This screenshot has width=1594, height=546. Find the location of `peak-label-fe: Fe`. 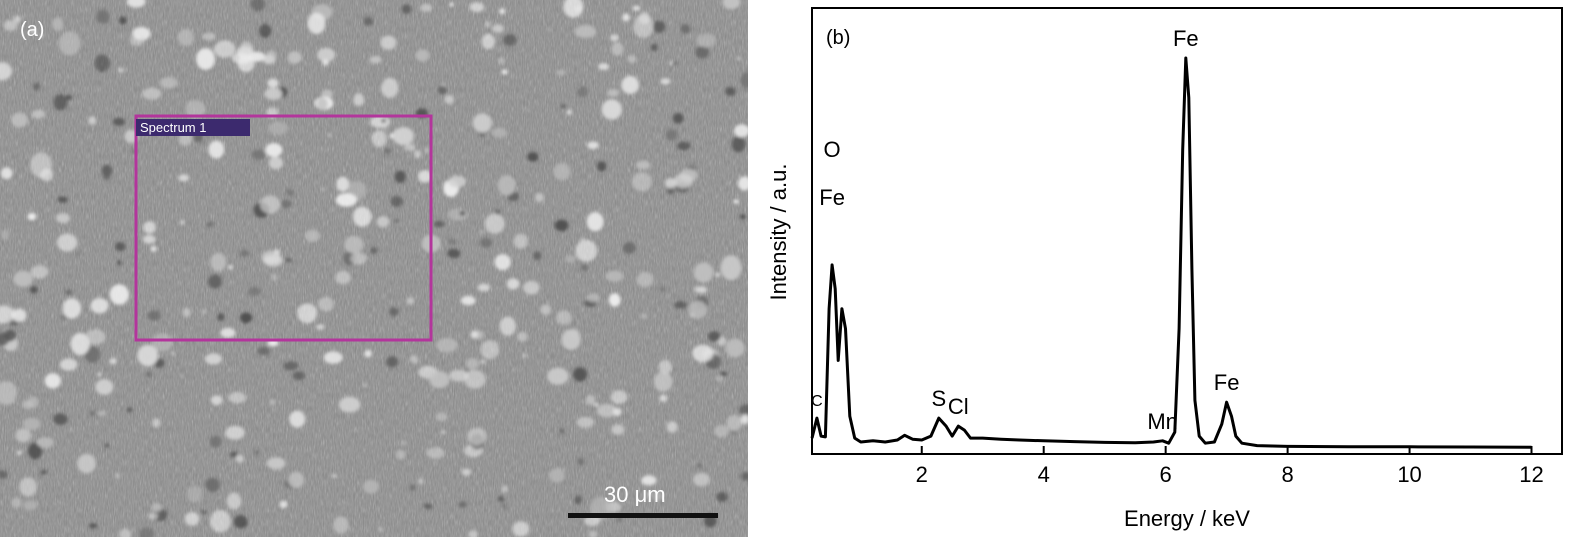

peak-label-fe: Fe is located at coordinates (1227, 382).